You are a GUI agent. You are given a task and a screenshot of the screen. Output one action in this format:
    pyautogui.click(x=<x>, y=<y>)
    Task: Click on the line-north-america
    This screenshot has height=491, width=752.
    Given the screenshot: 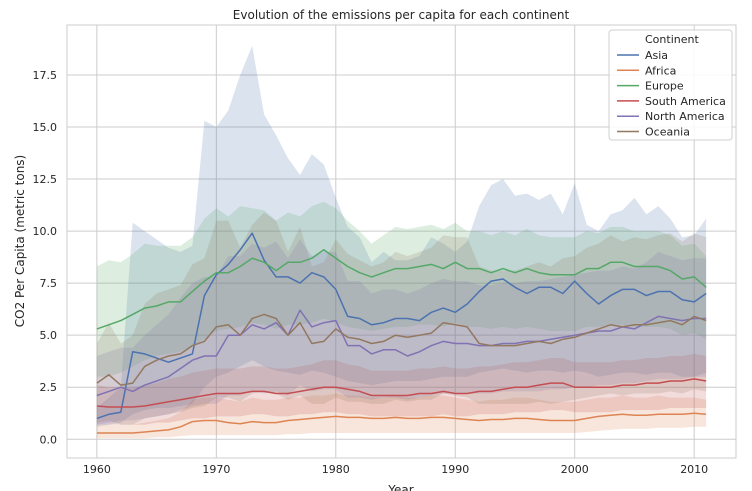 What is the action you would take?
    pyautogui.click(x=401, y=353)
    